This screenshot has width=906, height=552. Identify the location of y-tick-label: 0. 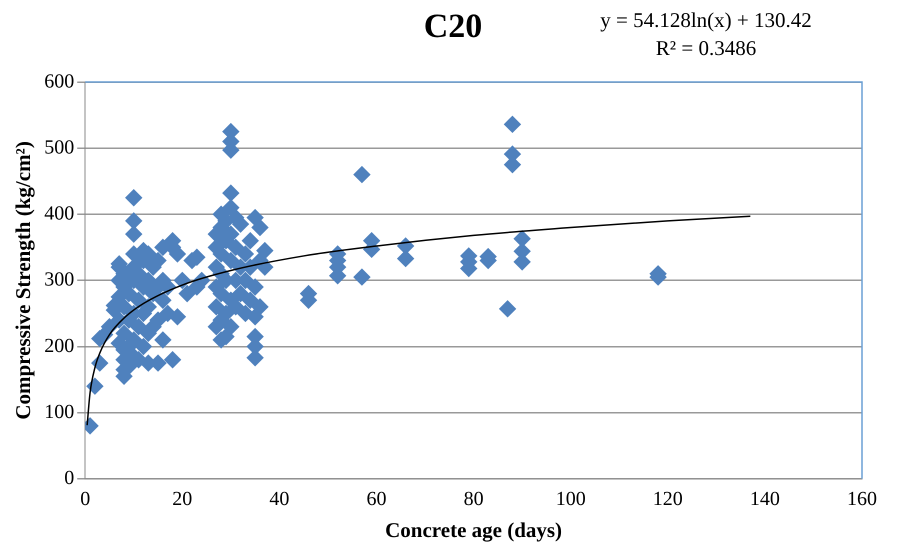
(69, 478).